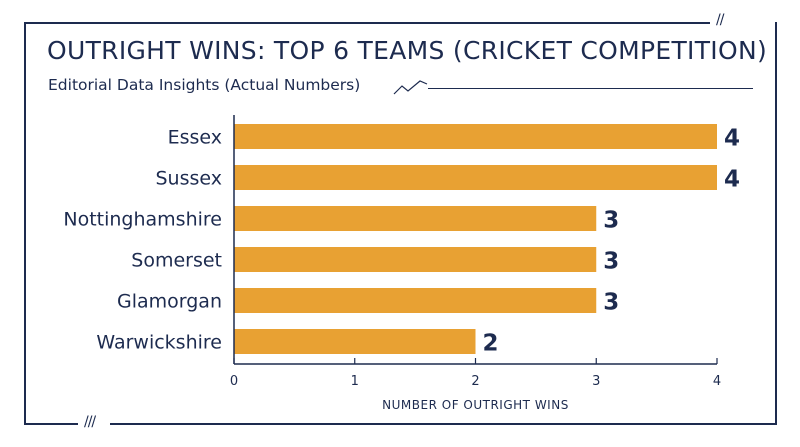 Image resolution: width=800 pixels, height=447 pixels. I want to click on frame-bottom-left-stub, so click(51, 424).